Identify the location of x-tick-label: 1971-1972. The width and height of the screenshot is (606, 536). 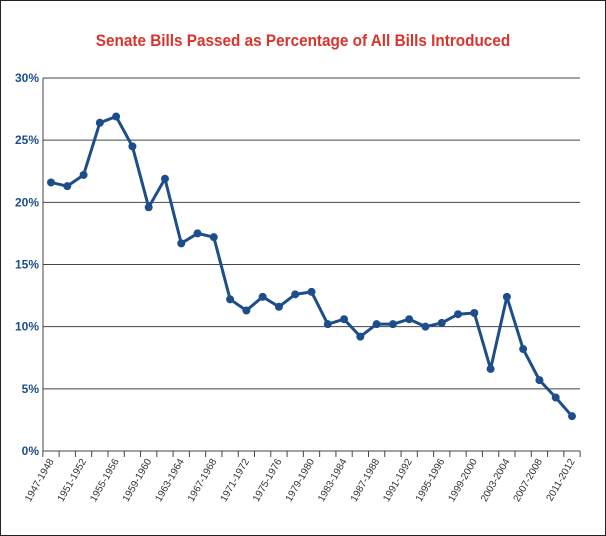
(236, 480).